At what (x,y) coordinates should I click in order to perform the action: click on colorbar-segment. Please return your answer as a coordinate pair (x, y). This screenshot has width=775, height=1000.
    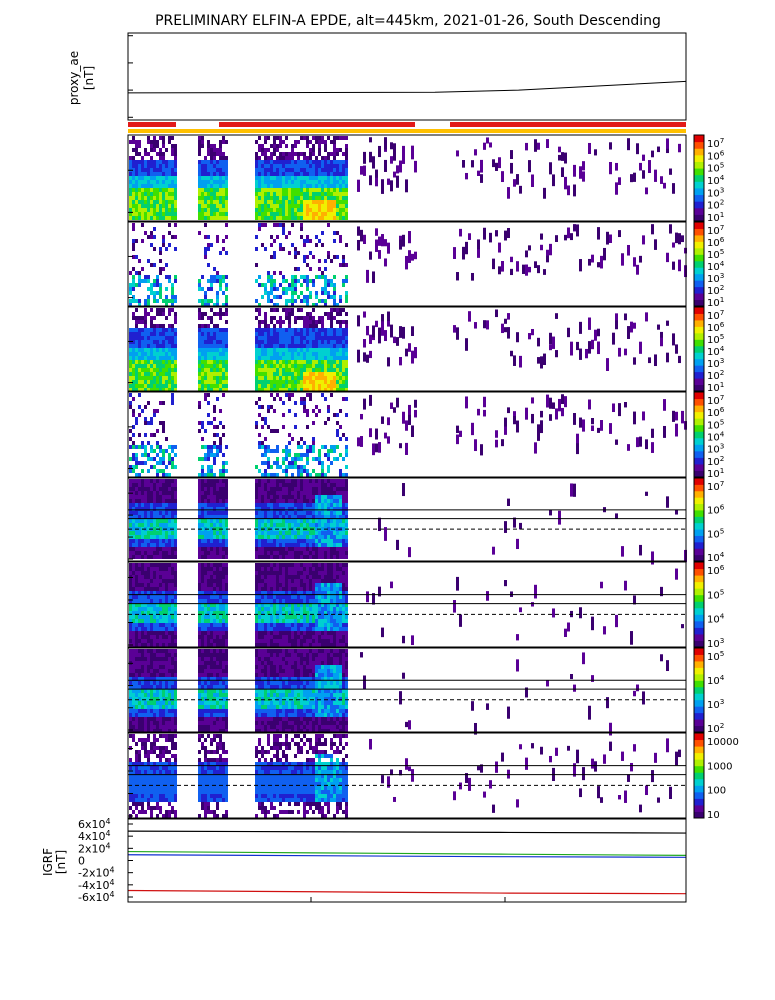
    Looking at the image, I should click on (699, 461).